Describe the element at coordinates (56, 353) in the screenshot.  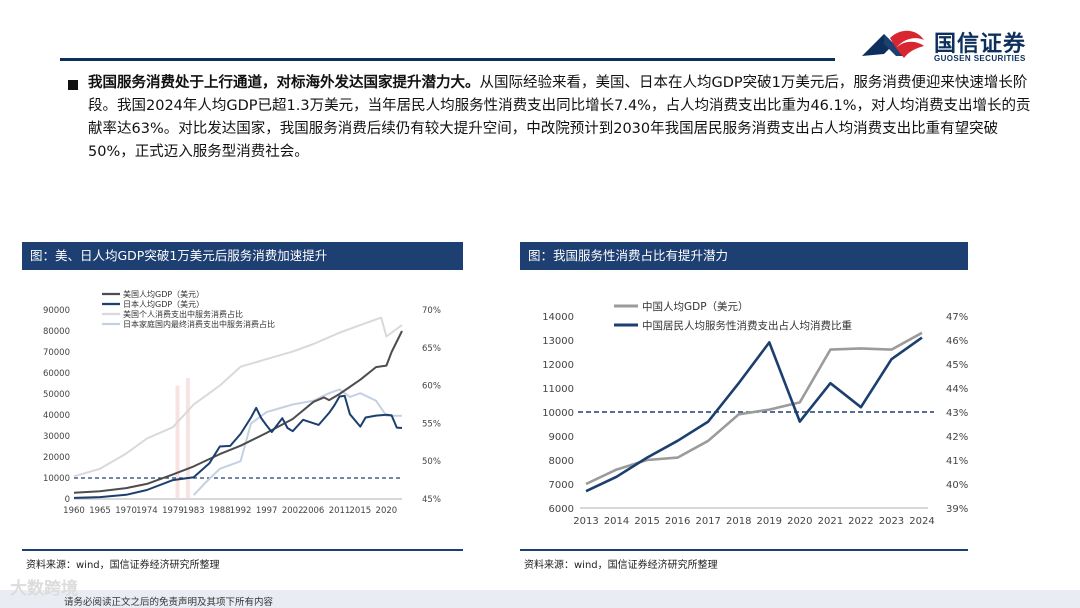
I see `y-left-tick-label: 70000` at that location.